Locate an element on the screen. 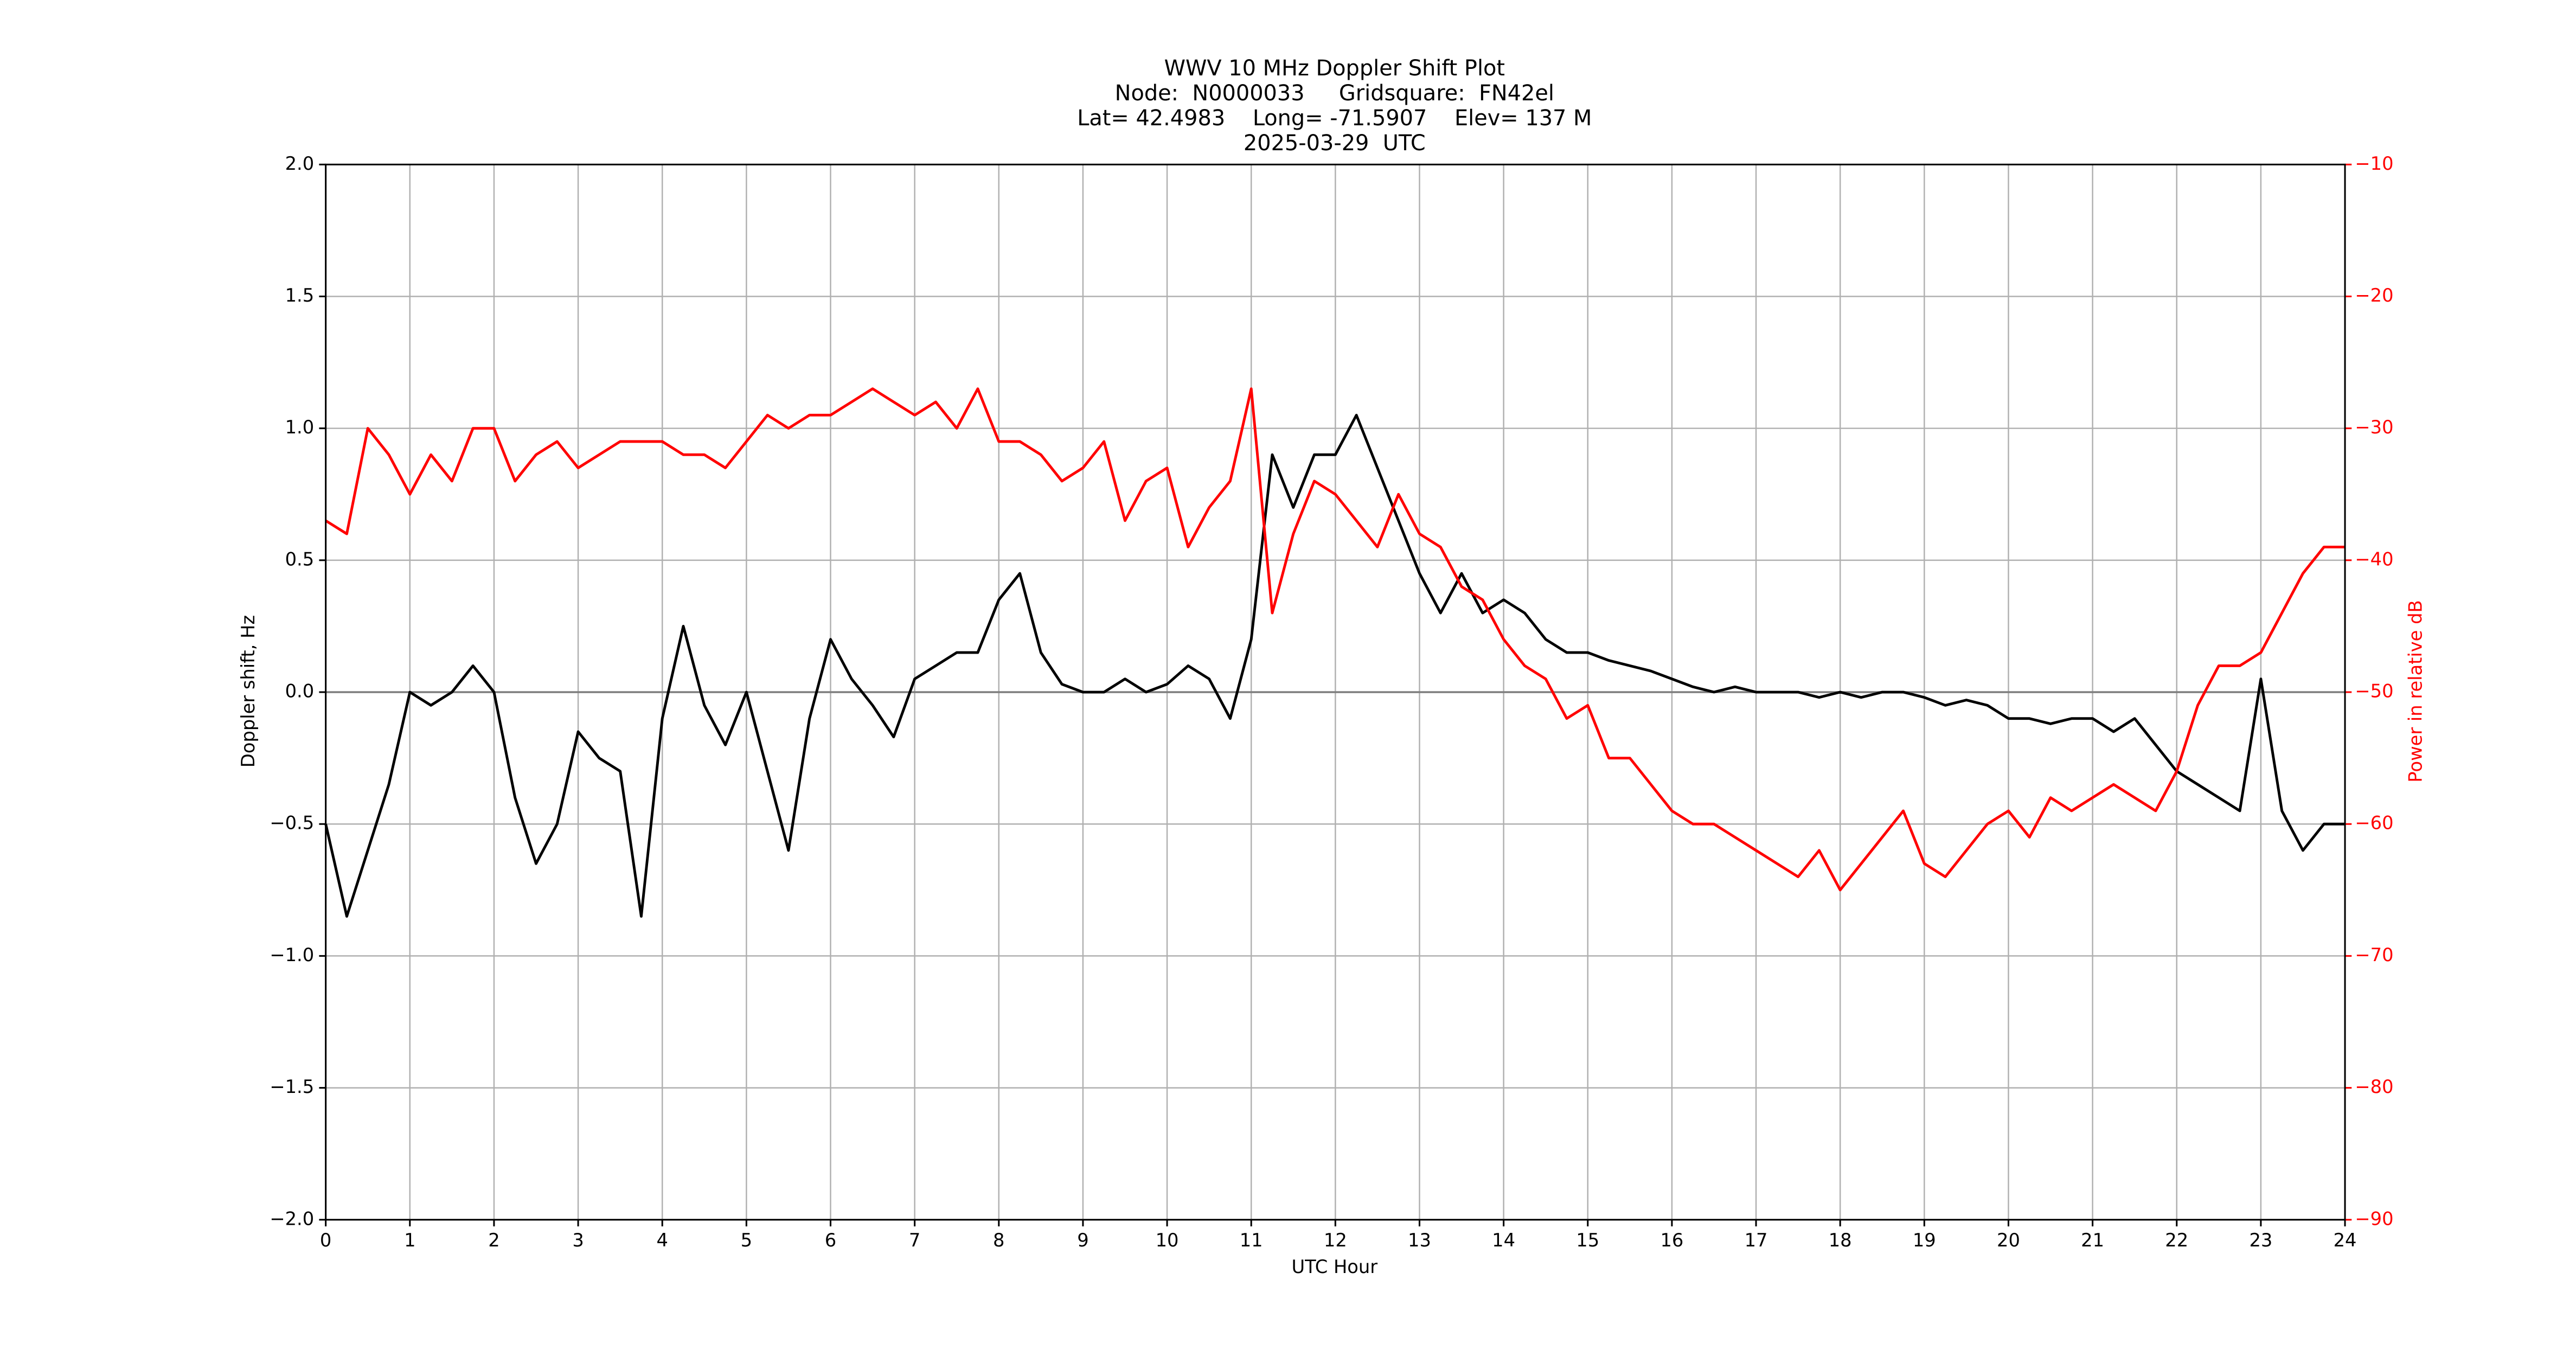  y2-tick-label: −80 is located at coordinates (2374, 1086).